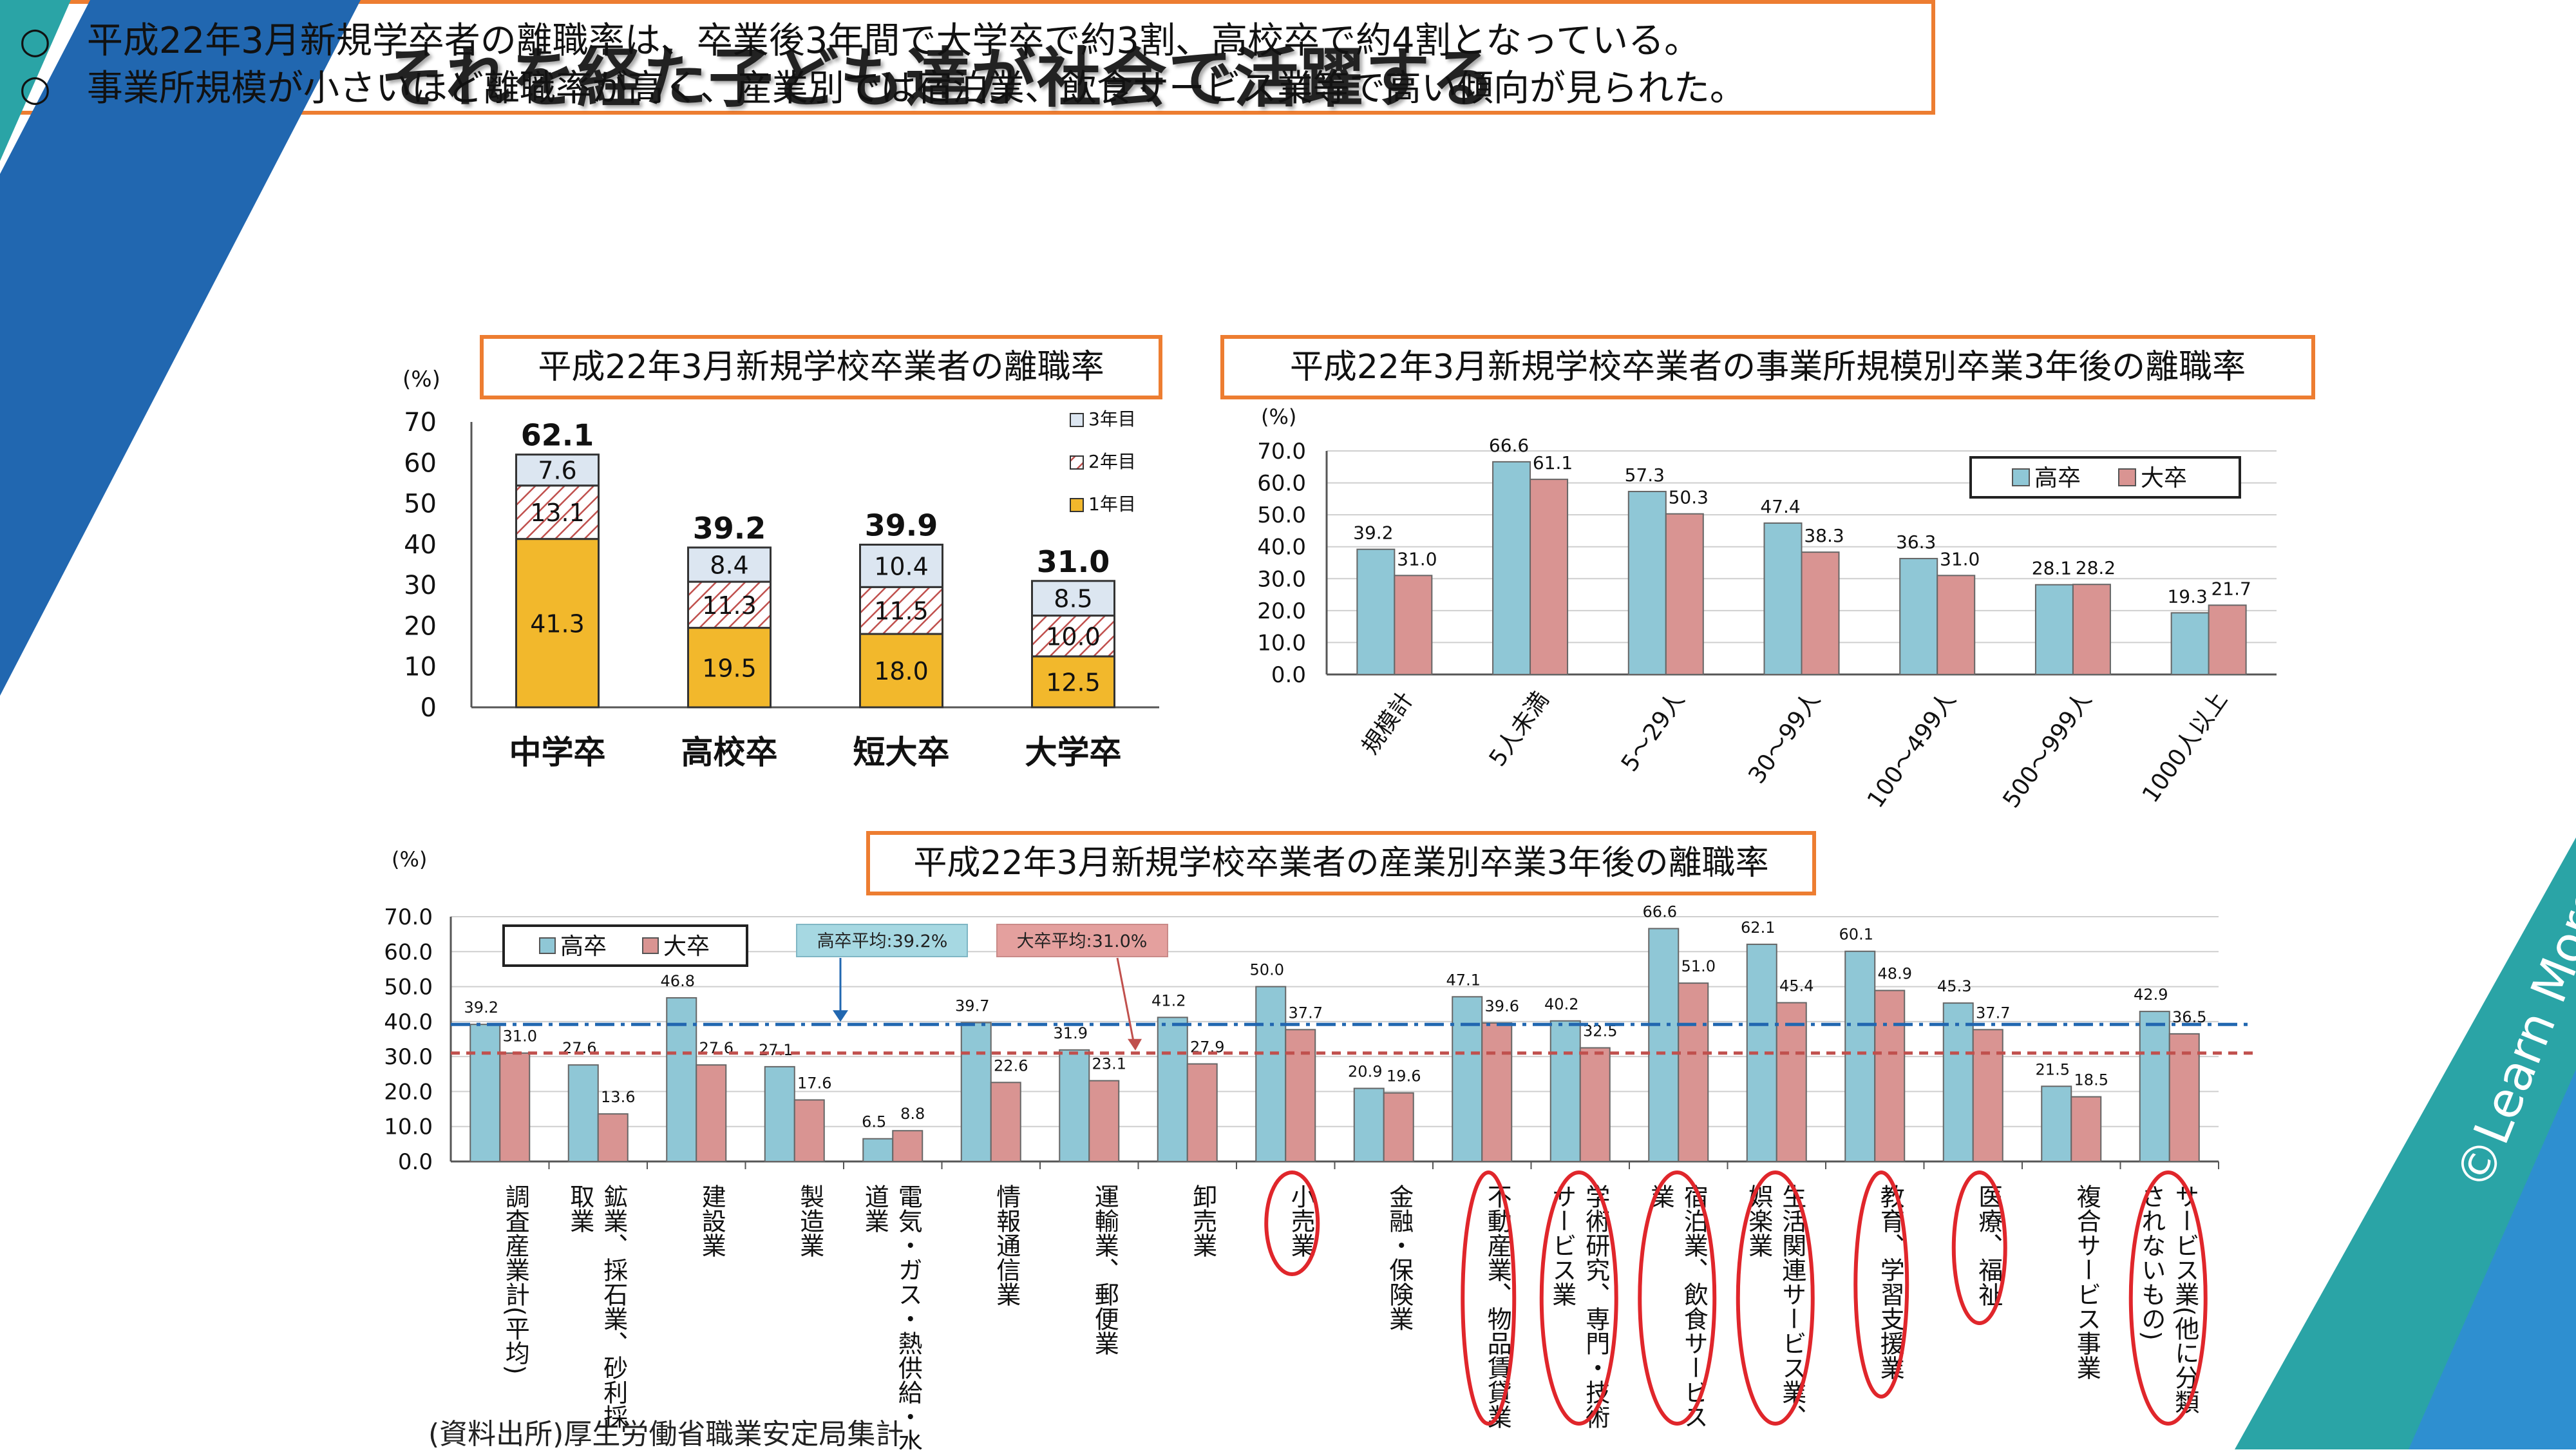  I want to click on chart2-ytick: 0.0, so click(1288, 675).